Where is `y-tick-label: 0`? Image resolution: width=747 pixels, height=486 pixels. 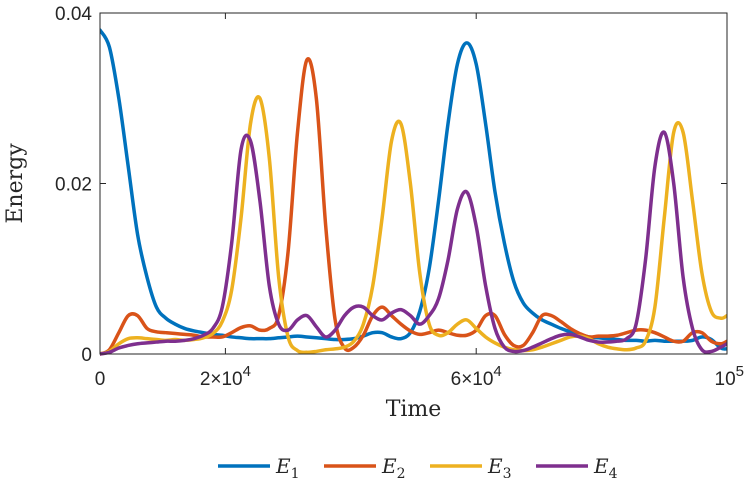
y-tick-label: 0 is located at coordinates (86, 355).